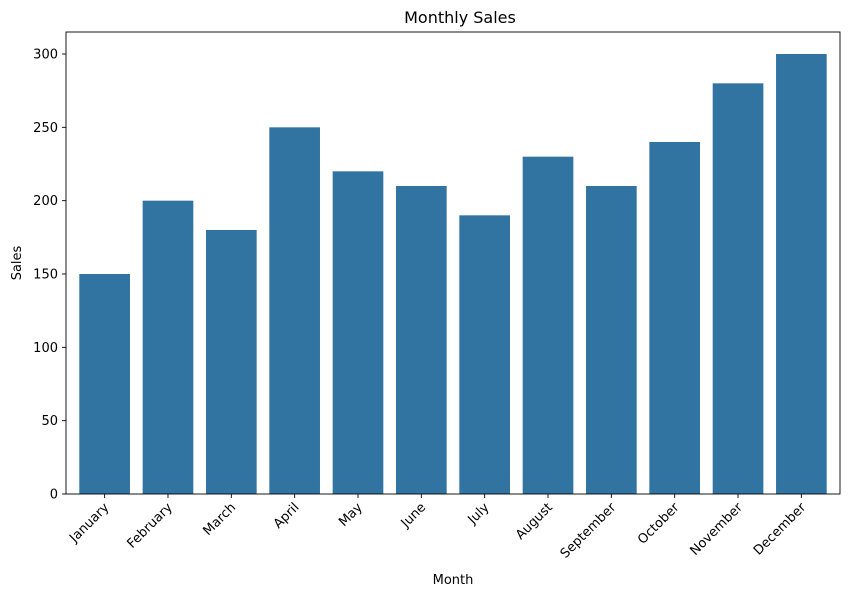 This screenshot has height=597, width=850. I want to click on x-tick-label: August, so click(534, 521).